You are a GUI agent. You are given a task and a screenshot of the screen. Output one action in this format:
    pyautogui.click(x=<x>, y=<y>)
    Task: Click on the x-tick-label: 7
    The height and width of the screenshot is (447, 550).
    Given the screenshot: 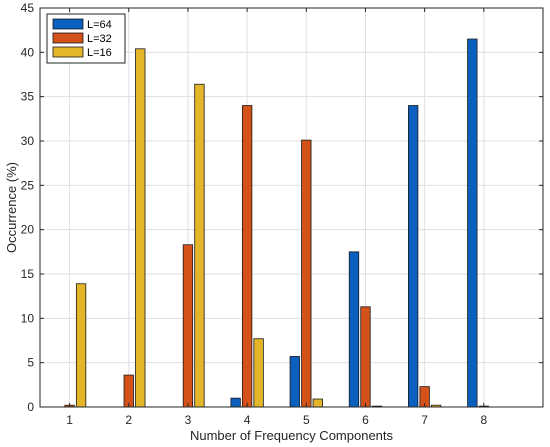 What is the action you would take?
    pyautogui.click(x=424, y=420)
    